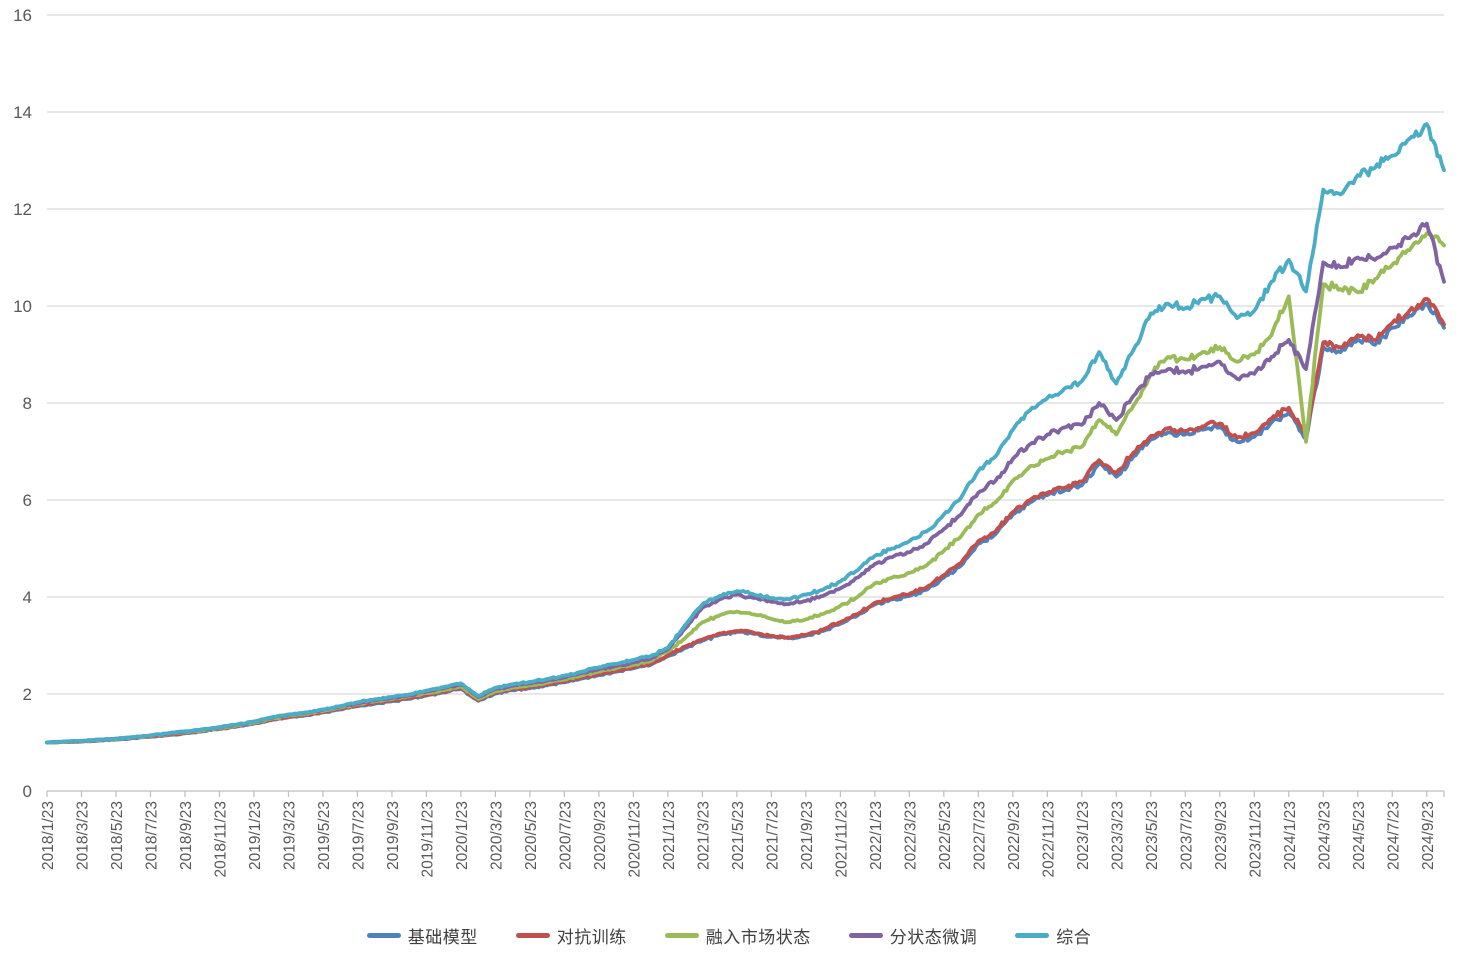 This screenshot has width=1458, height=954. Describe the element at coordinates (22, 306) in the screenshot. I see `y-tick-label: 10` at that location.